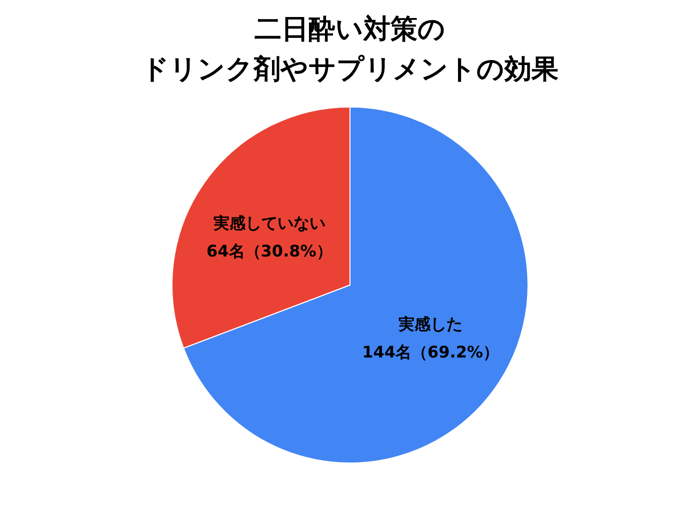 This screenshot has width=700, height=525. Describe the element at coordinates (350, 69) in the screenshot. I see `chart-subtitle: ドリンク剤やサプリメントの効果` at that location.